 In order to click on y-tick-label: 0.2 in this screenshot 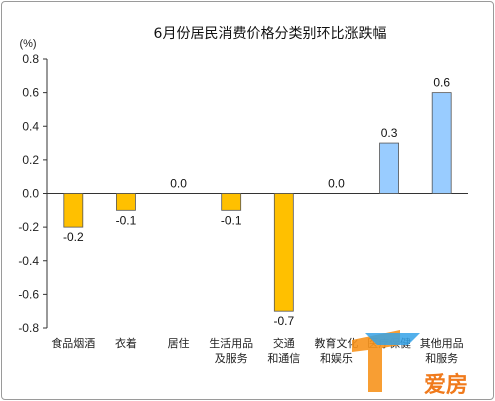, I will do `click(30, 160)`.